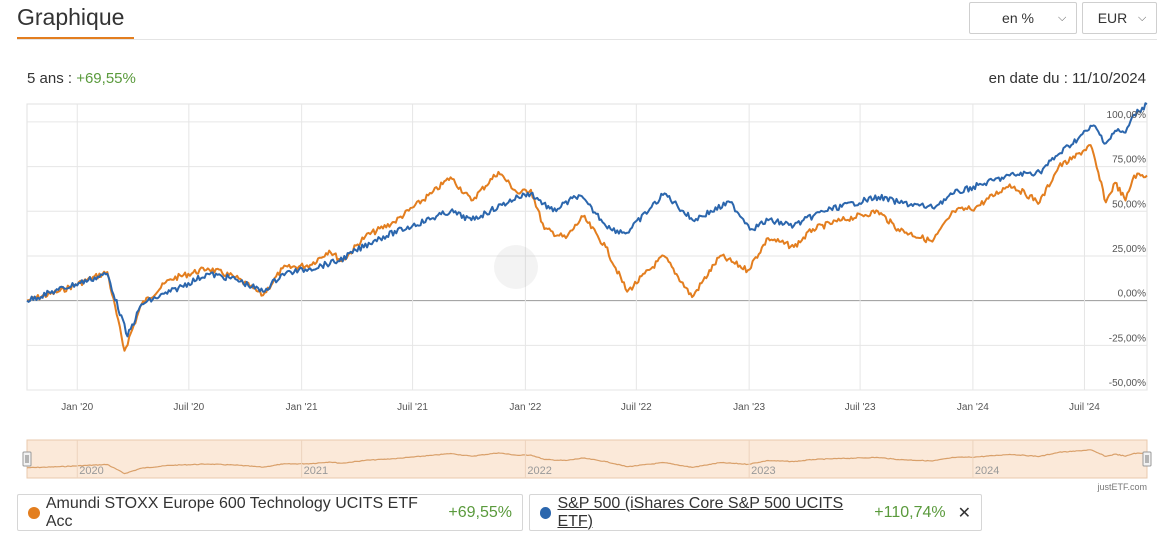  Describe the element at coordinates (546, 512) in the screenshot. I see `legend-dot-blue` at that location.